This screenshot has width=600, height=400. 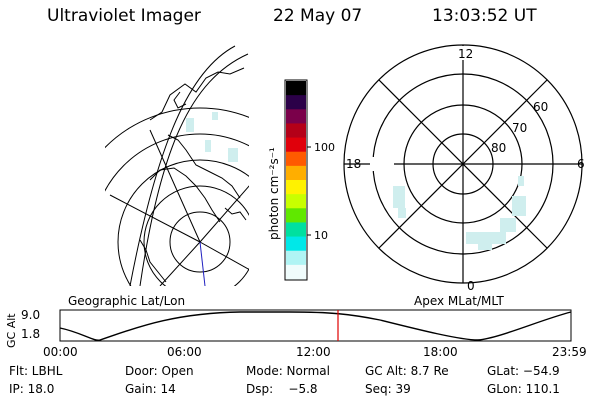 What do you see at coordinates (11, 330) in the screenshot?
I see `alt-axis-label: GC Alt` at bounding box center [11, 330].